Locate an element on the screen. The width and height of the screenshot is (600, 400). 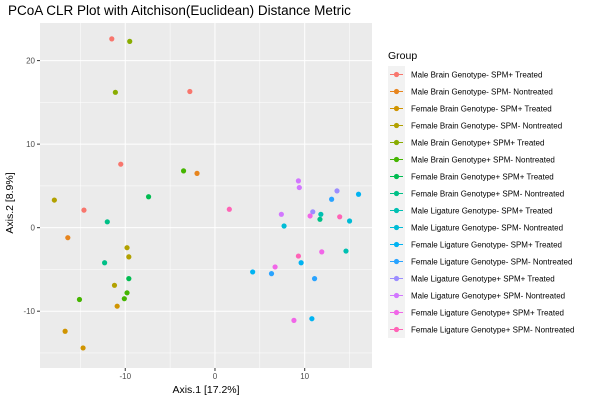
legend-item: Female Brain Genotype- SPM+ Treated is located at coordinates (470, 108).